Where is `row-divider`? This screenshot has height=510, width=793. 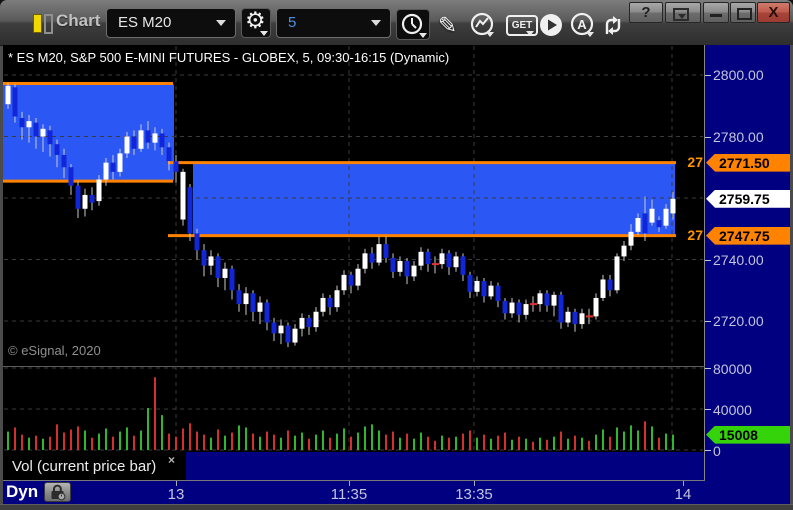
row-divider is located at coordinates (354, 480).